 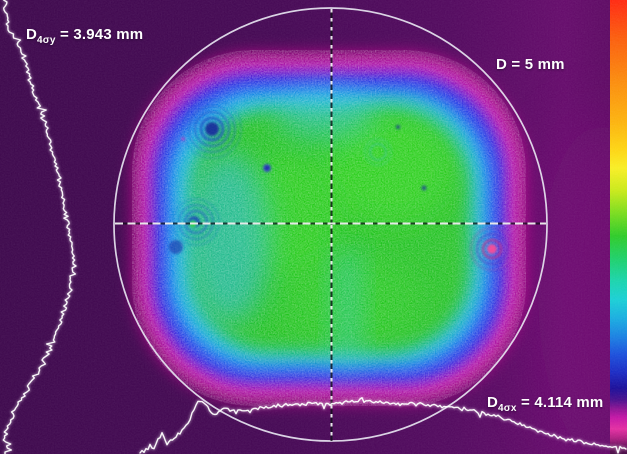 I want to click on aperture-diameter-text: D = 5 mm, so click(x=530, y=64).